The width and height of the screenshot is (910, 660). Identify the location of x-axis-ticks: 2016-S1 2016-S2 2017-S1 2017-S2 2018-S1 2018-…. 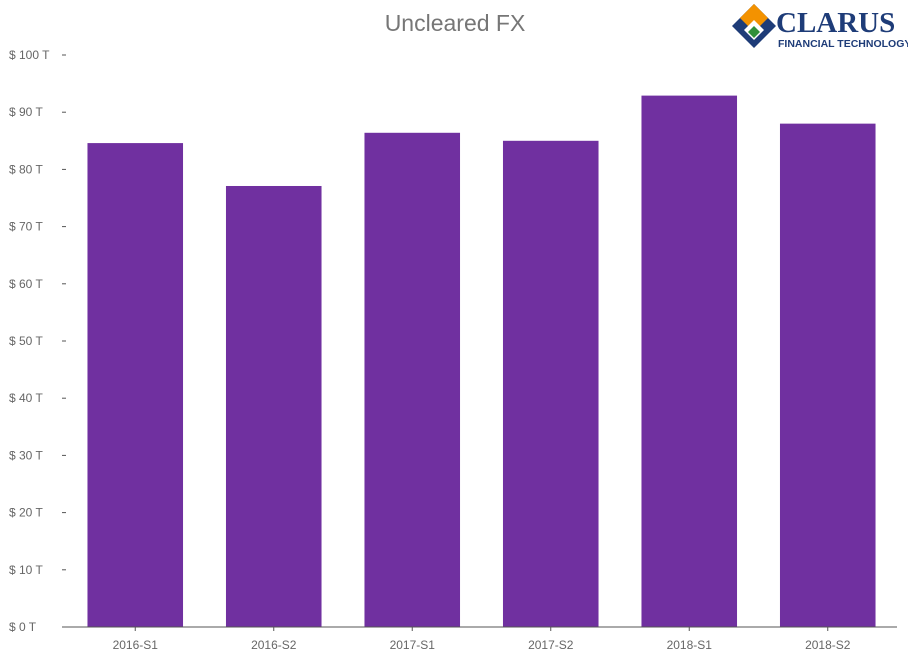
(482, 639).